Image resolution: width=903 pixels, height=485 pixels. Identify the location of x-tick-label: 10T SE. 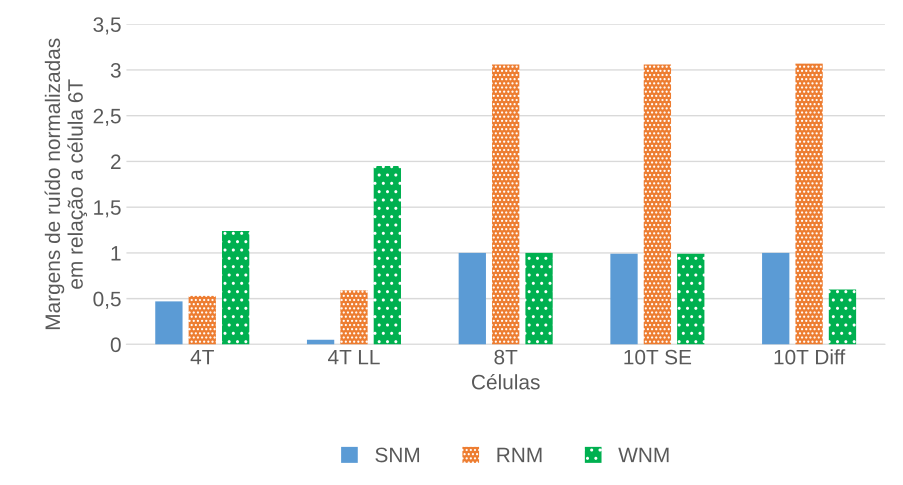
(658, 357).